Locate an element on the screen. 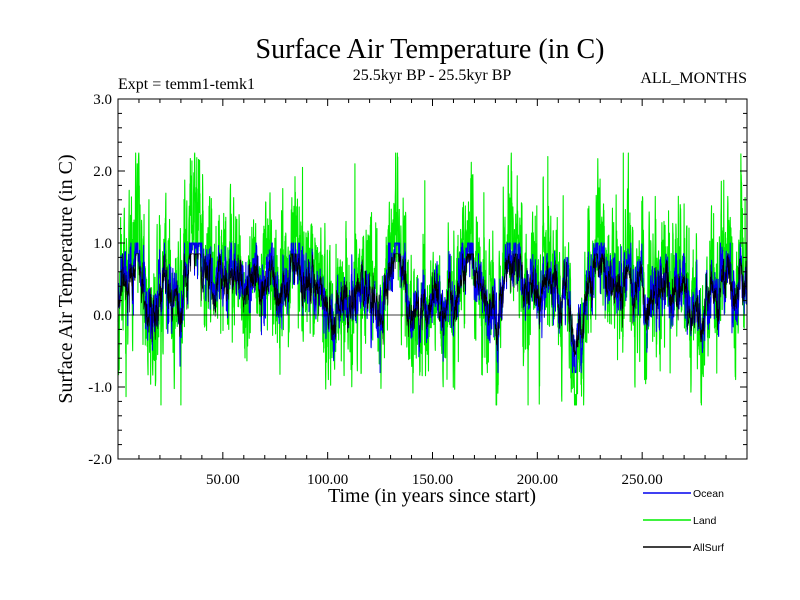 The image size is (800, 600). y-tick-label: 1.0 is located at coordinates (102, 244).